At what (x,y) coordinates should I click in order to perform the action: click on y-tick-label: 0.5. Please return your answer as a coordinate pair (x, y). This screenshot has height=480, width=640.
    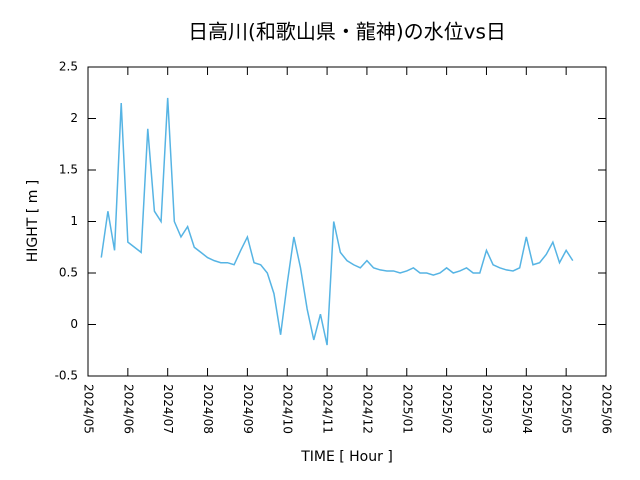
    Looking at the image, I should click on (68, 273).